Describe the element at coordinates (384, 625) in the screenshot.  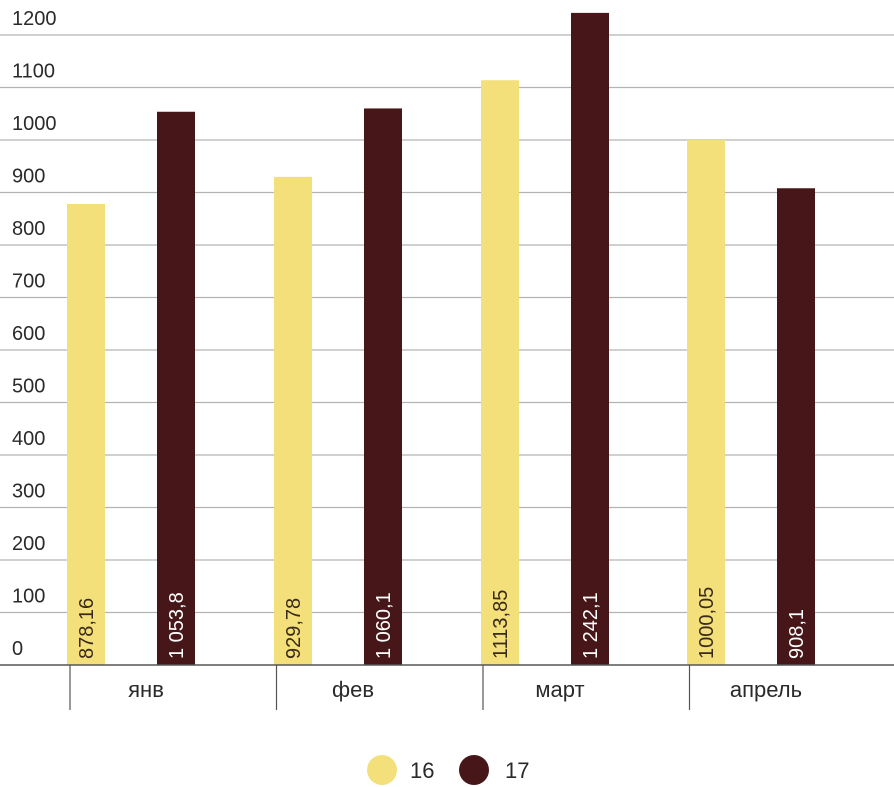
I see `data-label: 1 060,1` at that location.